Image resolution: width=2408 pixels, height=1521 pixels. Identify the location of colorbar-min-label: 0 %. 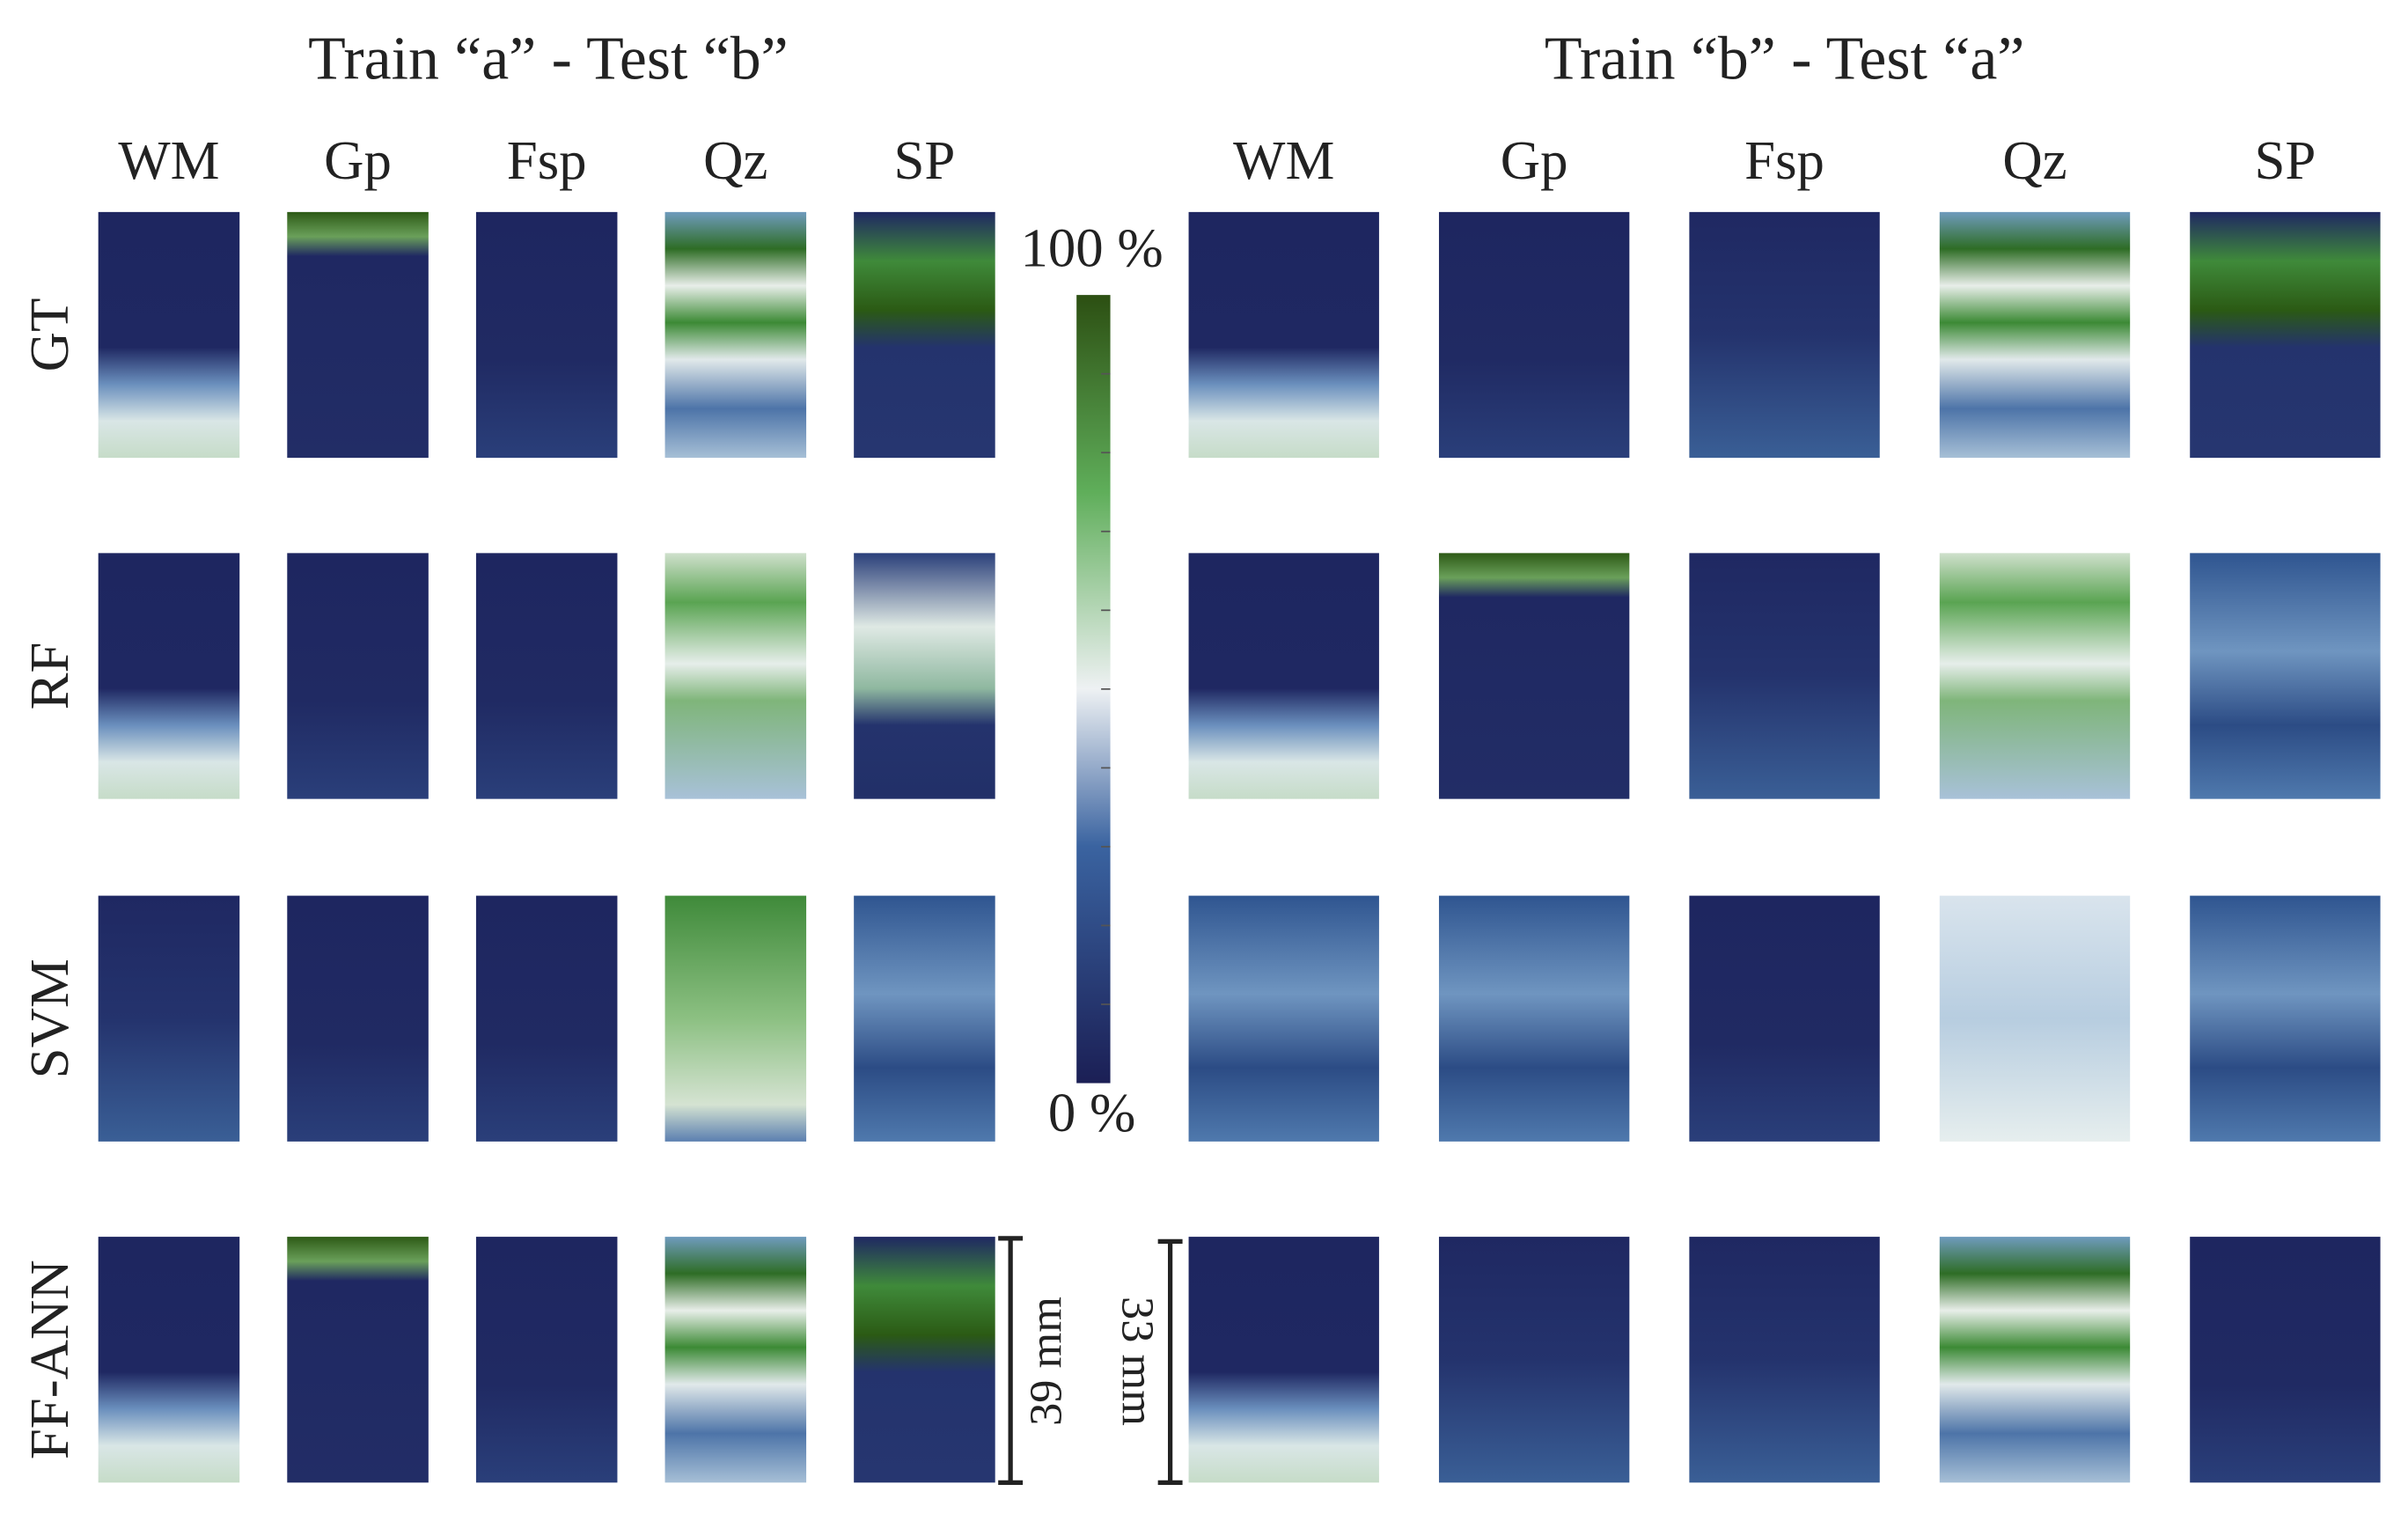
(1091, 1112).